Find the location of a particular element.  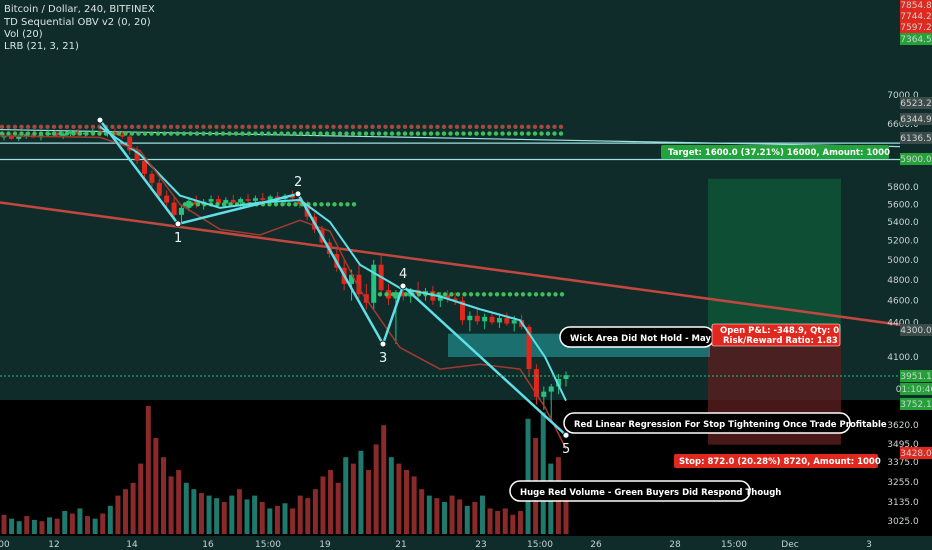

x-axis: 00 12 14 16 15:00 19 21 23 15:00 26 28 15:00 Dec 3 is located at coordinates (436, 545).